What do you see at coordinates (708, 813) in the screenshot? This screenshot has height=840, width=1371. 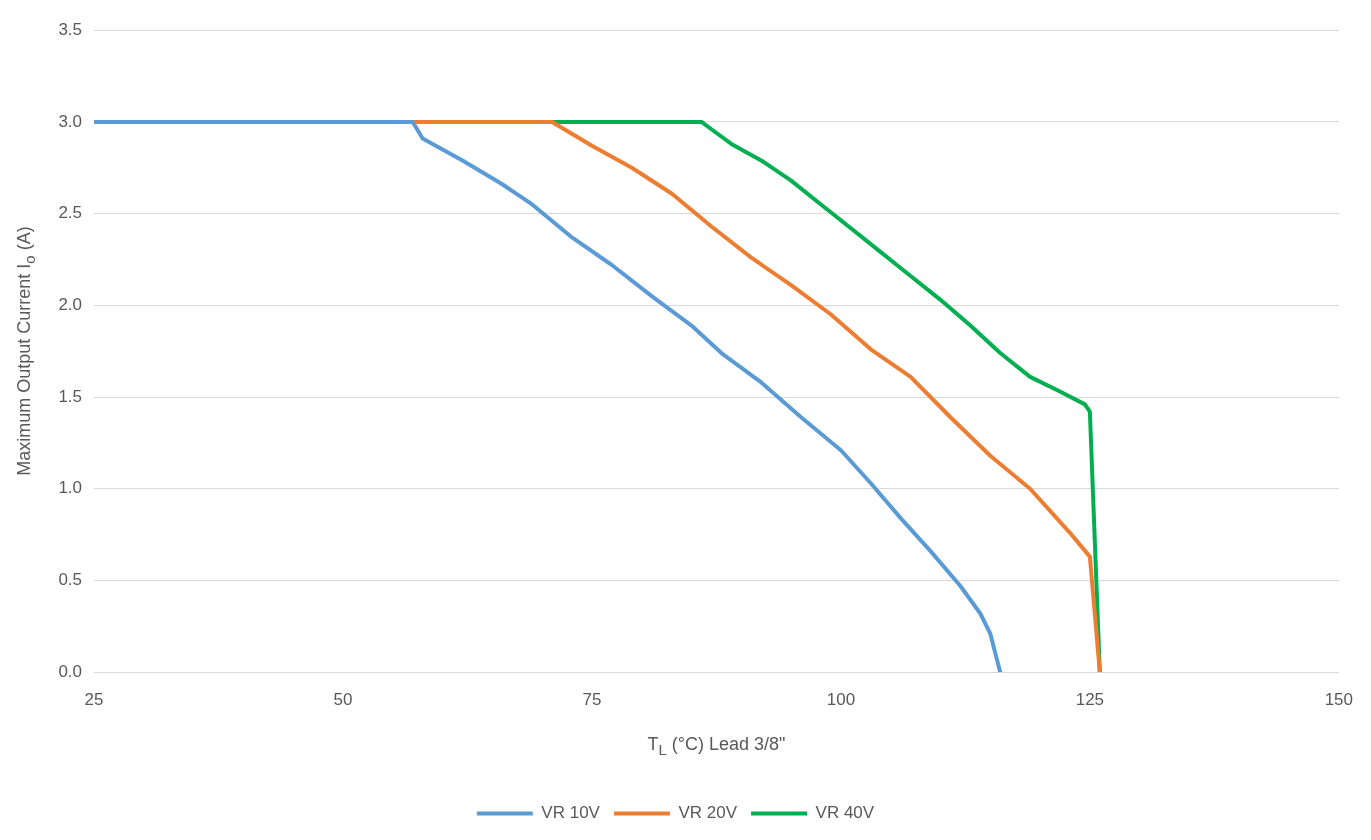 I see `legend-label: VR 20V` at bounding box center [708, 813].